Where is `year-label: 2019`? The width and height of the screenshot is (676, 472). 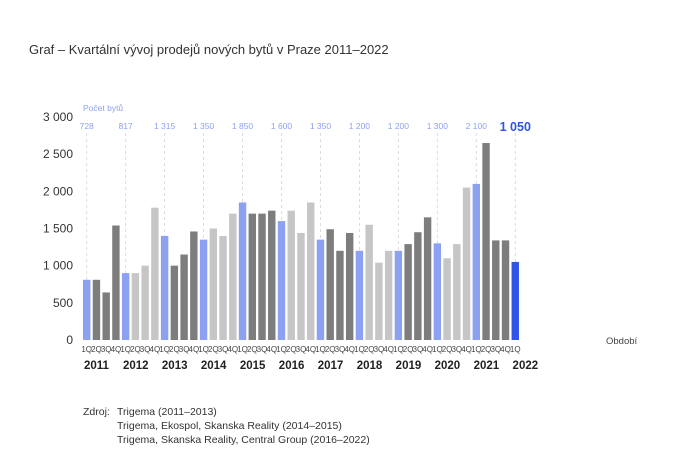 year-label: 2019 is located at coordinates (409, 366).